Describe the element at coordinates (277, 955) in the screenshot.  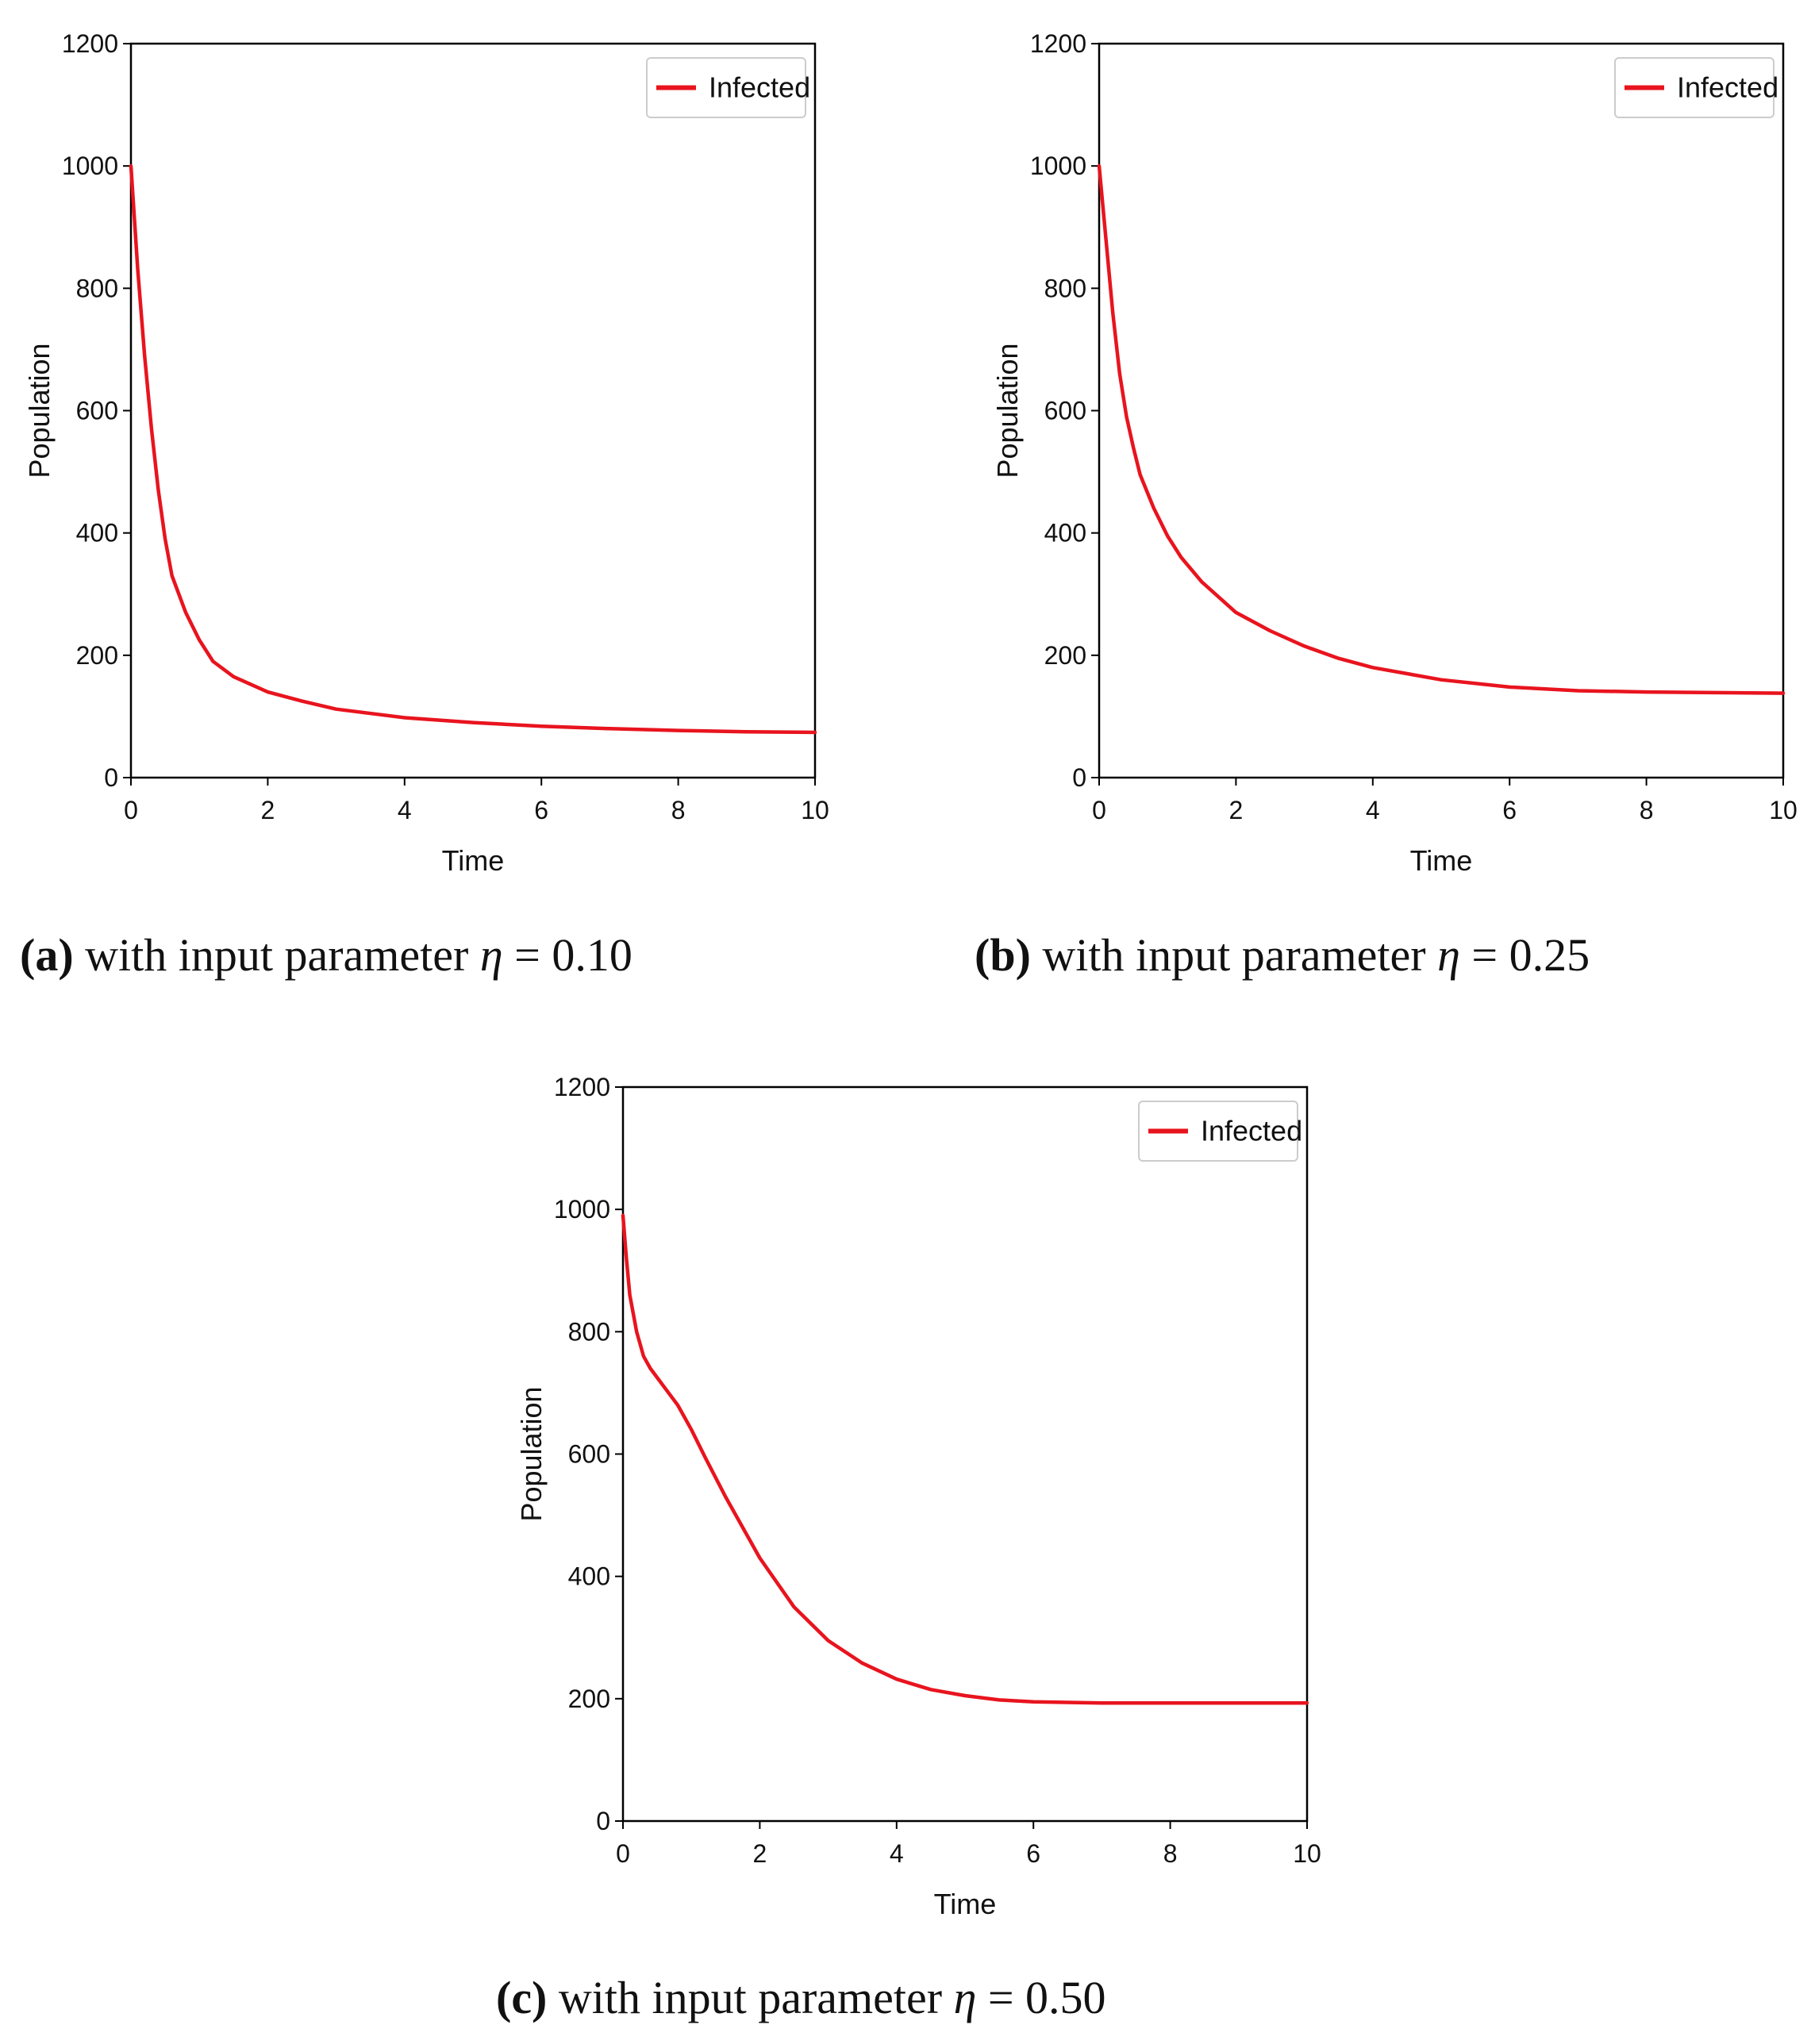
I see `caption-a-text: with input parameter` at that location.